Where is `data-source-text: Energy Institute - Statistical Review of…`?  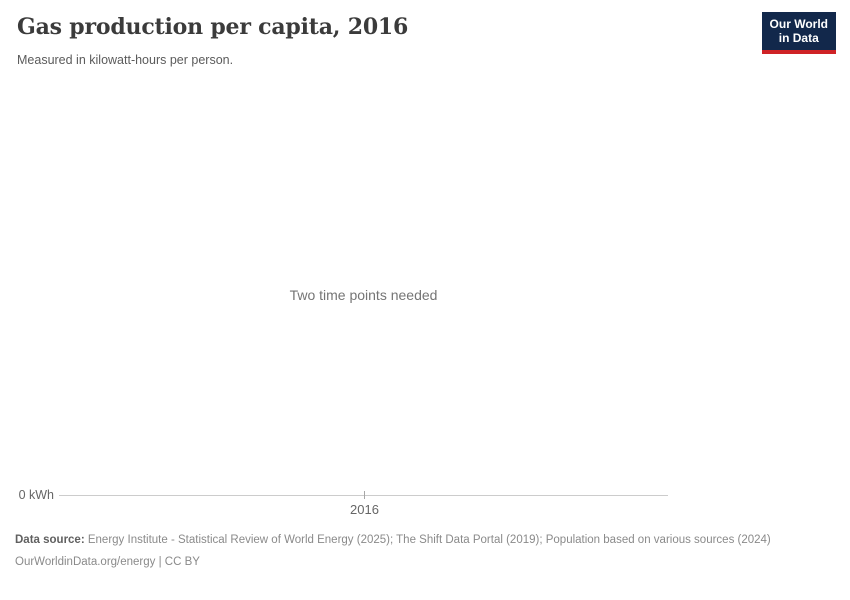 data-source-text: Energy Institute - Statistical Review of… is located at coordinates (427, 540).